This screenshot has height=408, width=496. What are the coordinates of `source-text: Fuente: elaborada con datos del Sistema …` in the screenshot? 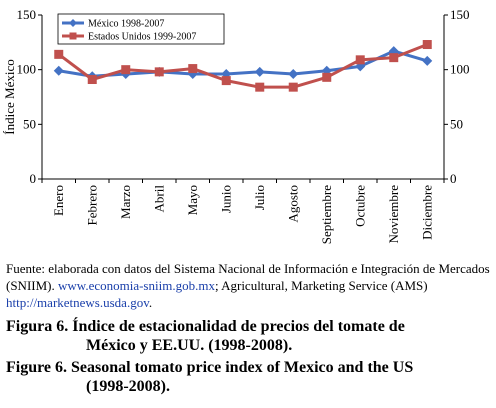 It's located at (248, 277).